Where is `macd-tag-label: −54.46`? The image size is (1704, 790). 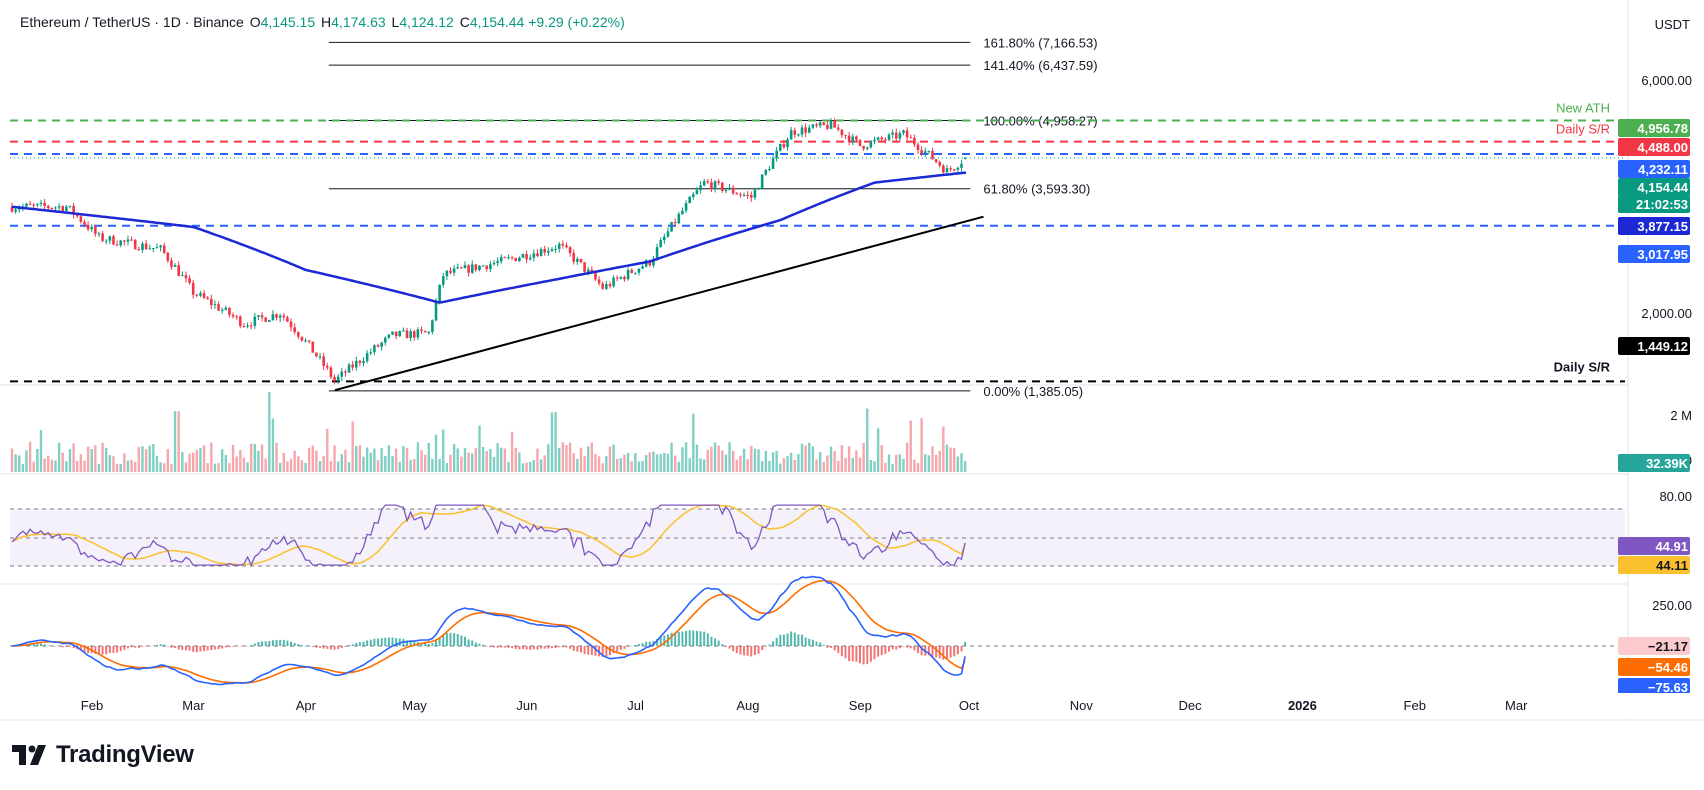 macd-tag-label: −54.46 is located at coordinates (1668, 667).